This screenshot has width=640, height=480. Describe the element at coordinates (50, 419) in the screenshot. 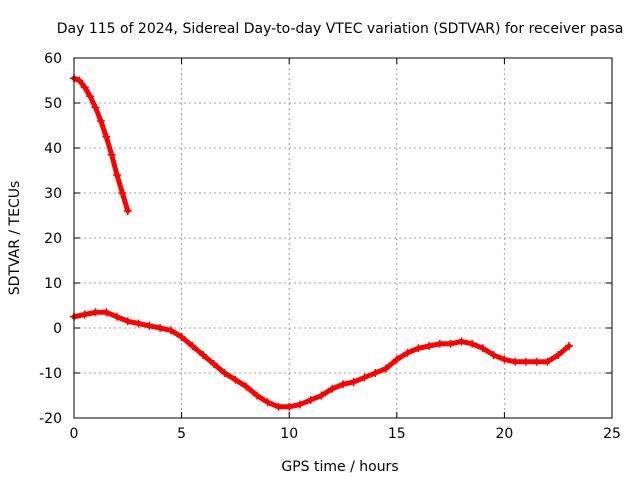

I see `y-tick-label: -20` at that location.